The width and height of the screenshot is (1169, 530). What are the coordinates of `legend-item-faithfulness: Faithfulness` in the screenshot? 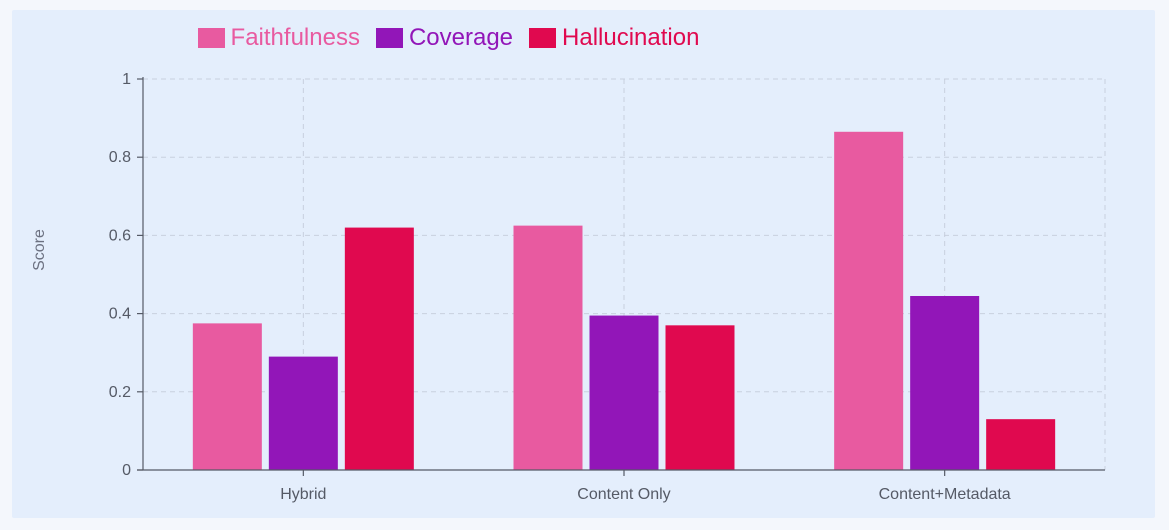 It's located at (278, 38).